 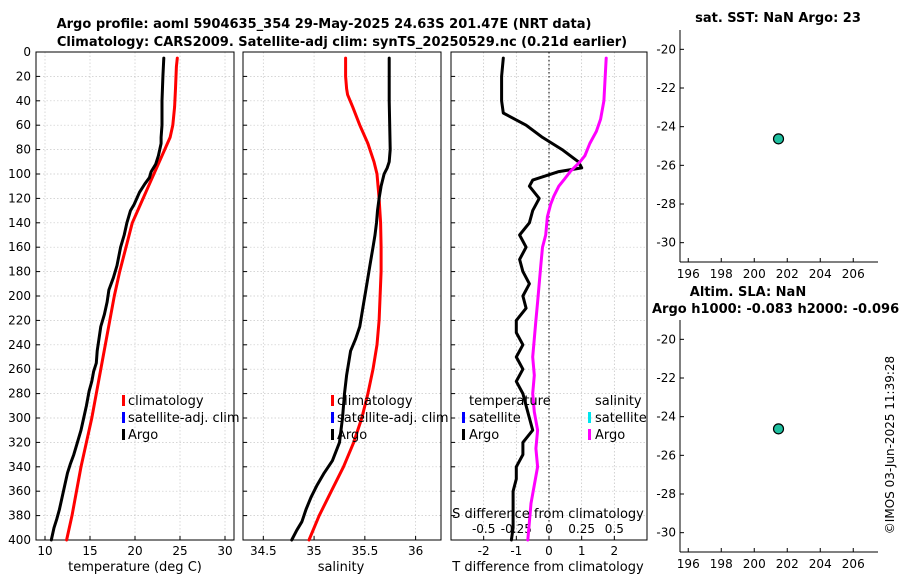 I want to click on y-tick-label: 100, so click(x=19, y=174).